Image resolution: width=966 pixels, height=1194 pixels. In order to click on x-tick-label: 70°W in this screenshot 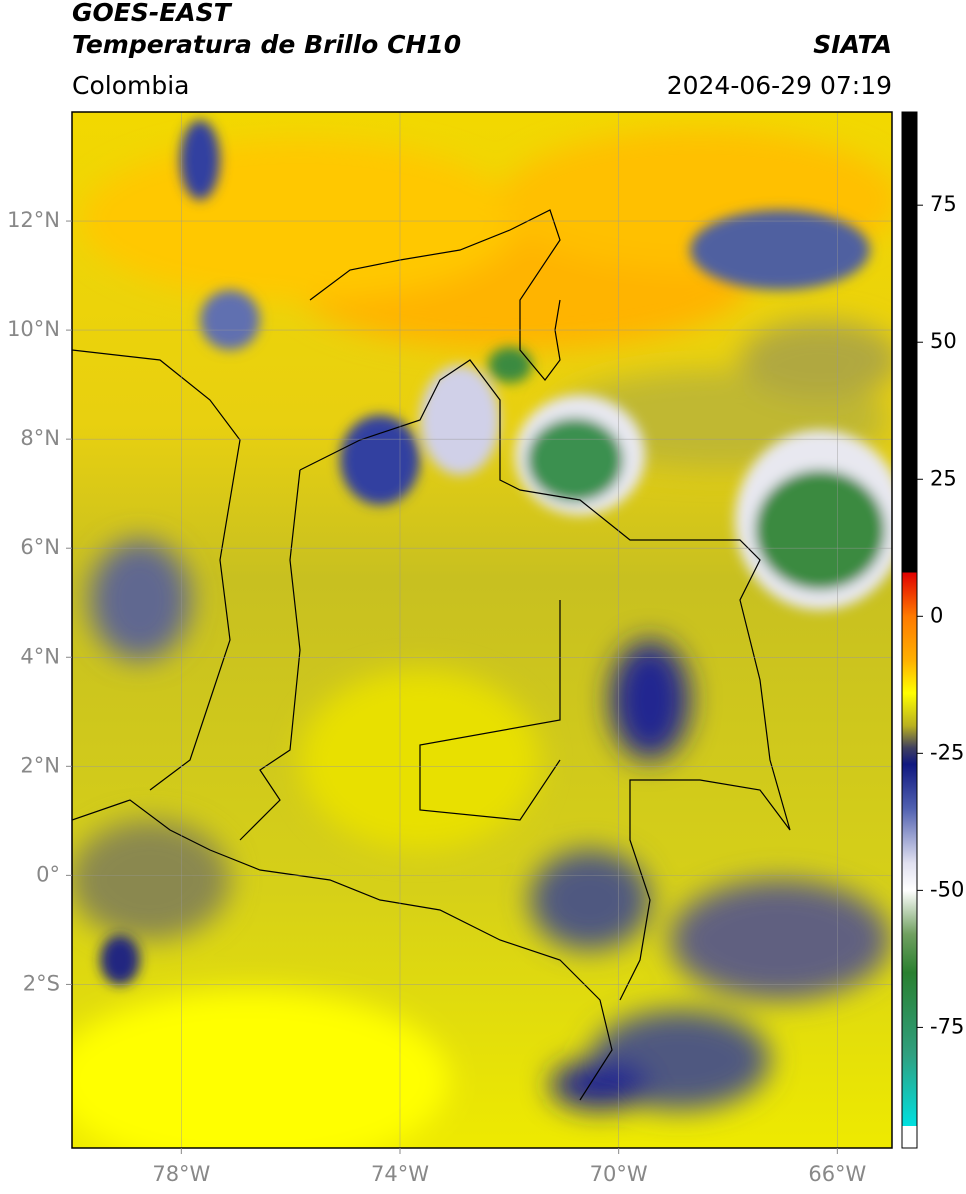, I will do `click(619, 1174)`.